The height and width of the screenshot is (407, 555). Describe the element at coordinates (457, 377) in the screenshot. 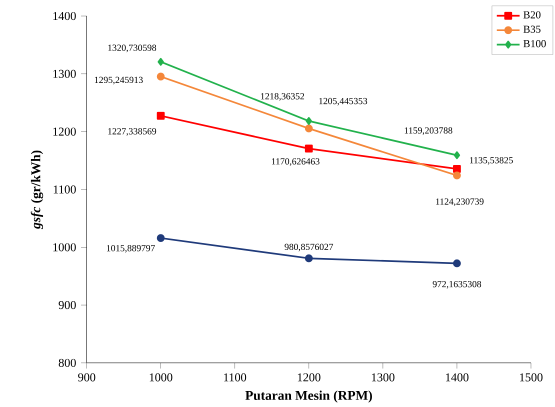

I see `x-tick-label: 1400` at that location.